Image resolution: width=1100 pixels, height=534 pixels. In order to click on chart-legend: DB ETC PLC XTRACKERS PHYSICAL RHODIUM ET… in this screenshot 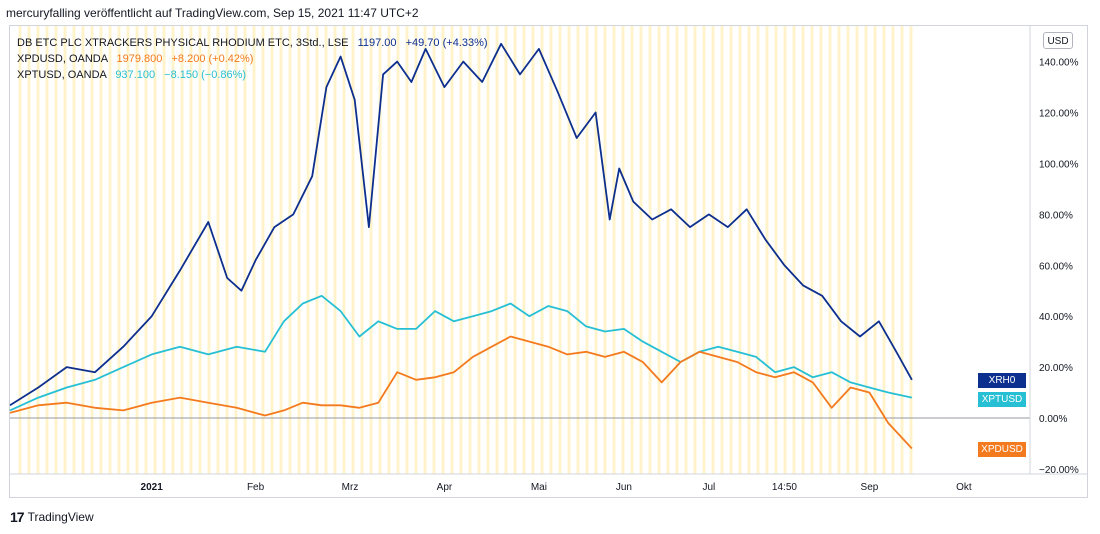, I will do `click(252, 59)`.